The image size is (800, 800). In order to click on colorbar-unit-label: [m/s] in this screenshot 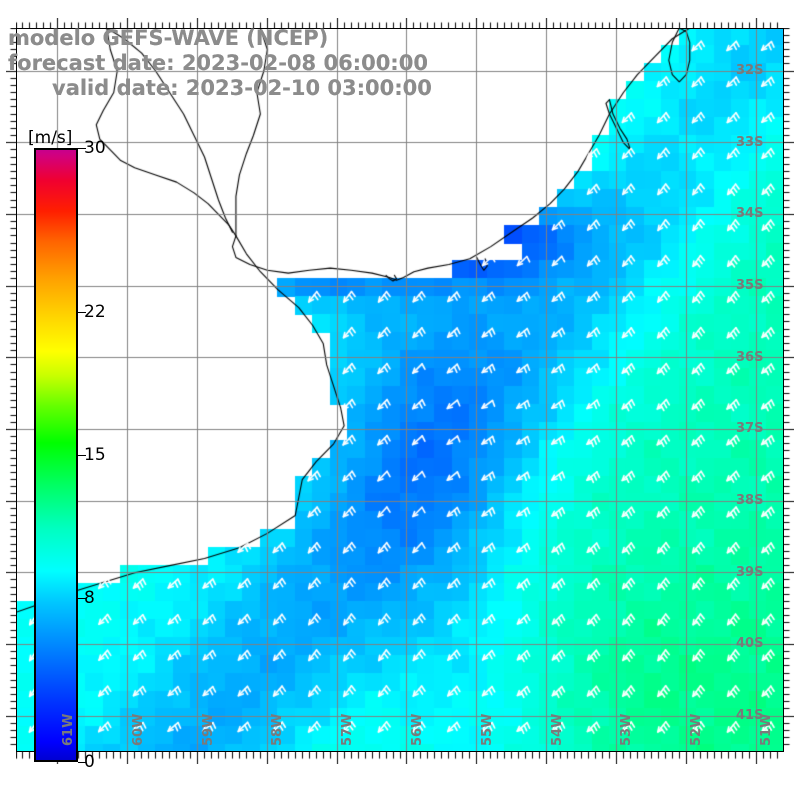, I will do `click(50, 138)`.